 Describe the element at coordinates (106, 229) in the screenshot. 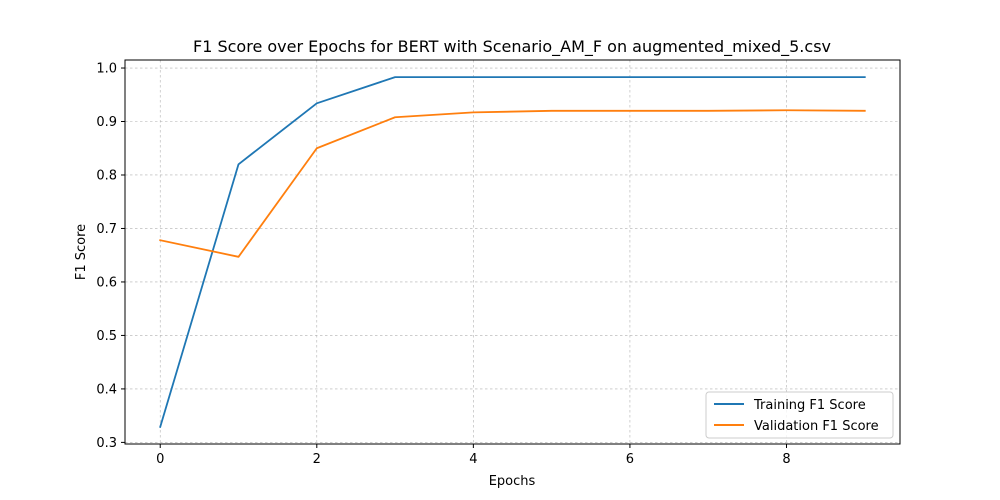

I see `y-tick-label: 0.7` at that location.